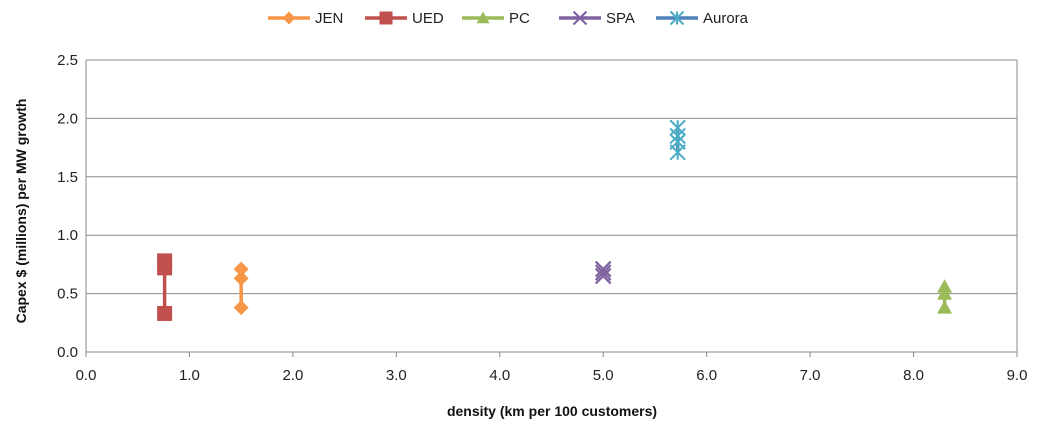  Describe the element at coordinates (292, 375) in the screenshot. I see `x-tick-label: 2.0` at that location.